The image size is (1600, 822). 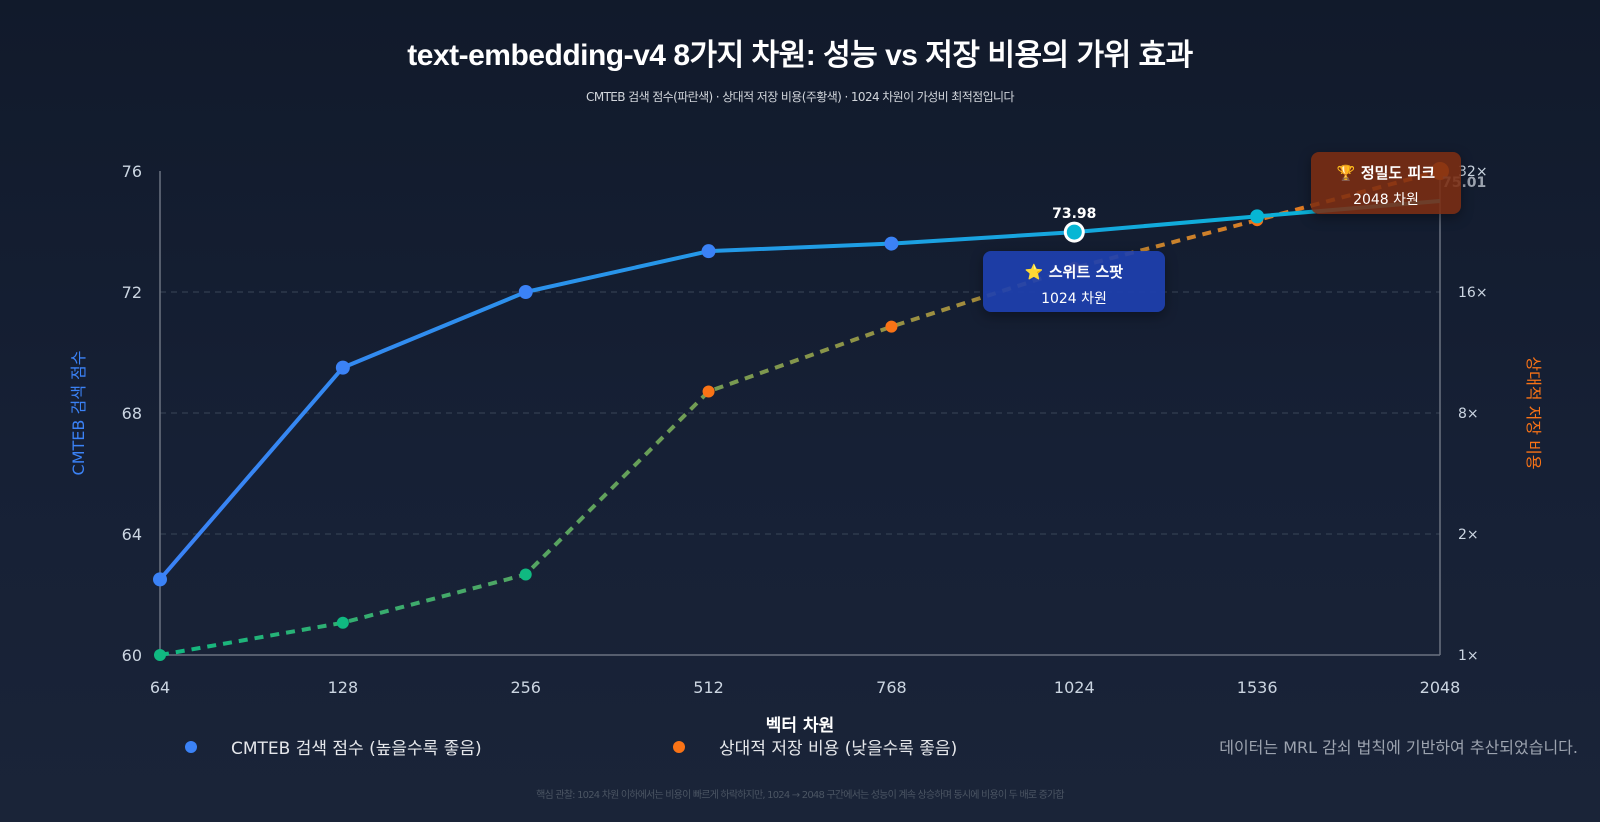 I want to click on precision-peak-sub: 2048 차원, so click(x=1386, y=200).